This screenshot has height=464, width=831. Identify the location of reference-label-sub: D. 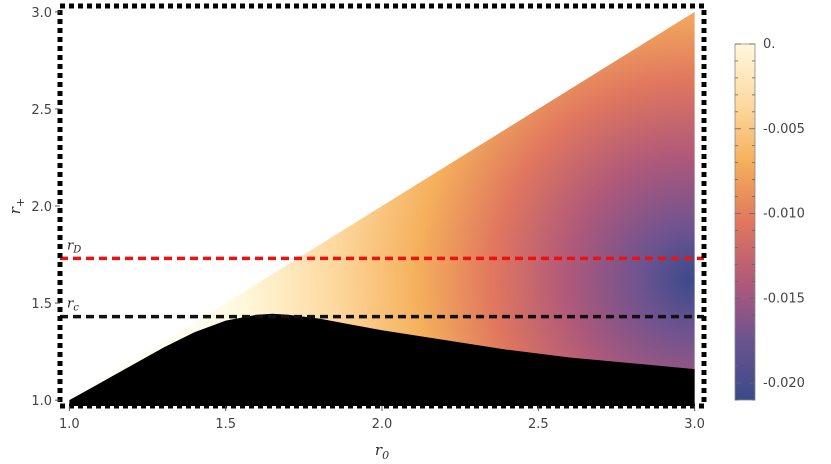
(76, 249).